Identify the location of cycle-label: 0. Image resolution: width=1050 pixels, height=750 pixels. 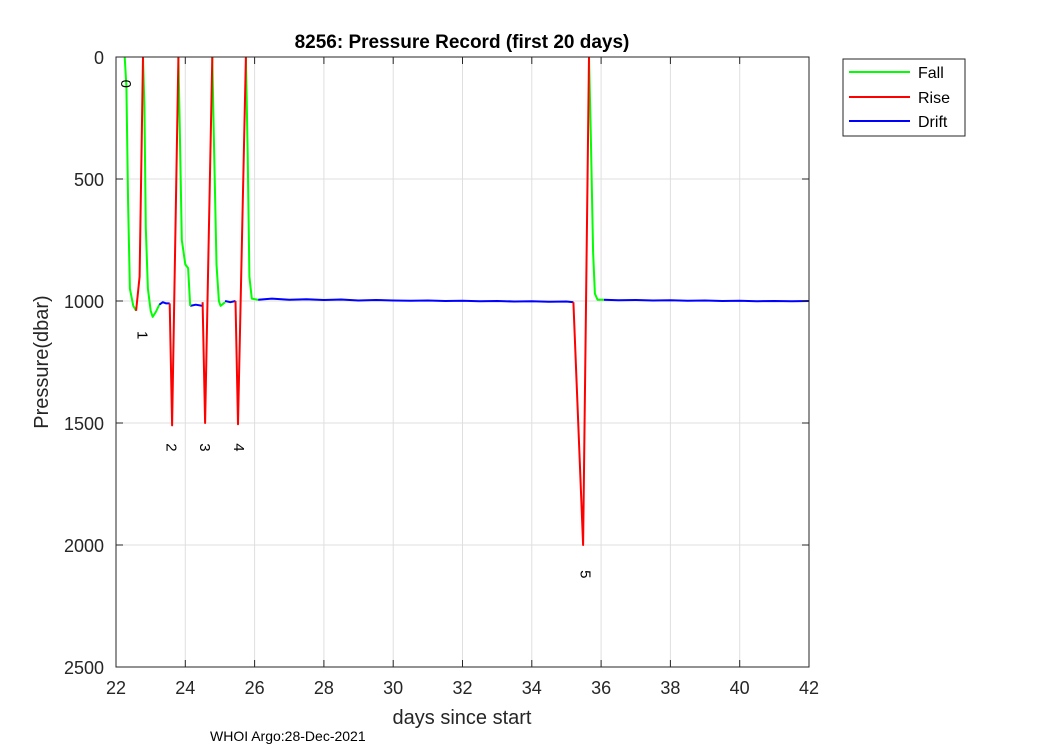
(125, 84).